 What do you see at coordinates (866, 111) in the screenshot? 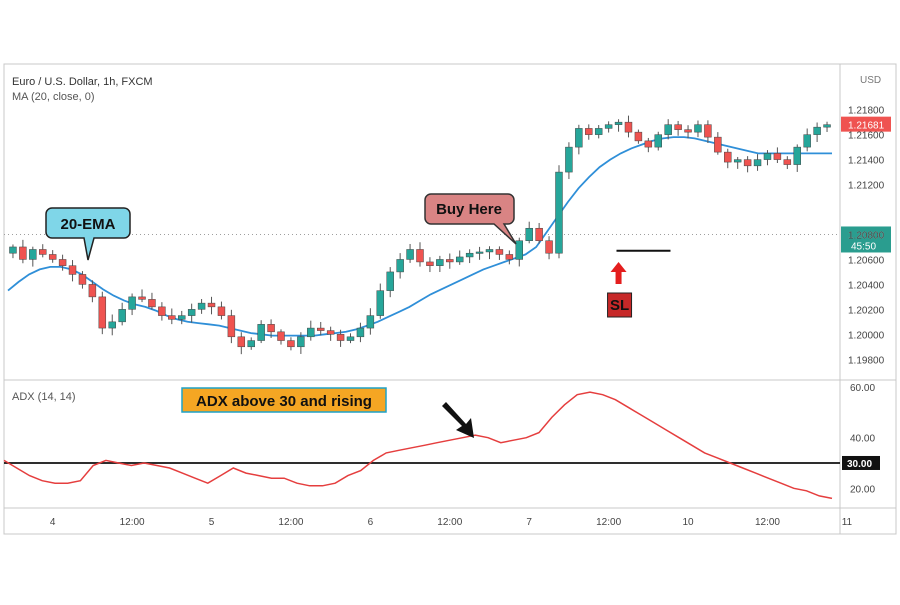
I see `price-tick-label: 1.21800` at bounding box center [866, 111].